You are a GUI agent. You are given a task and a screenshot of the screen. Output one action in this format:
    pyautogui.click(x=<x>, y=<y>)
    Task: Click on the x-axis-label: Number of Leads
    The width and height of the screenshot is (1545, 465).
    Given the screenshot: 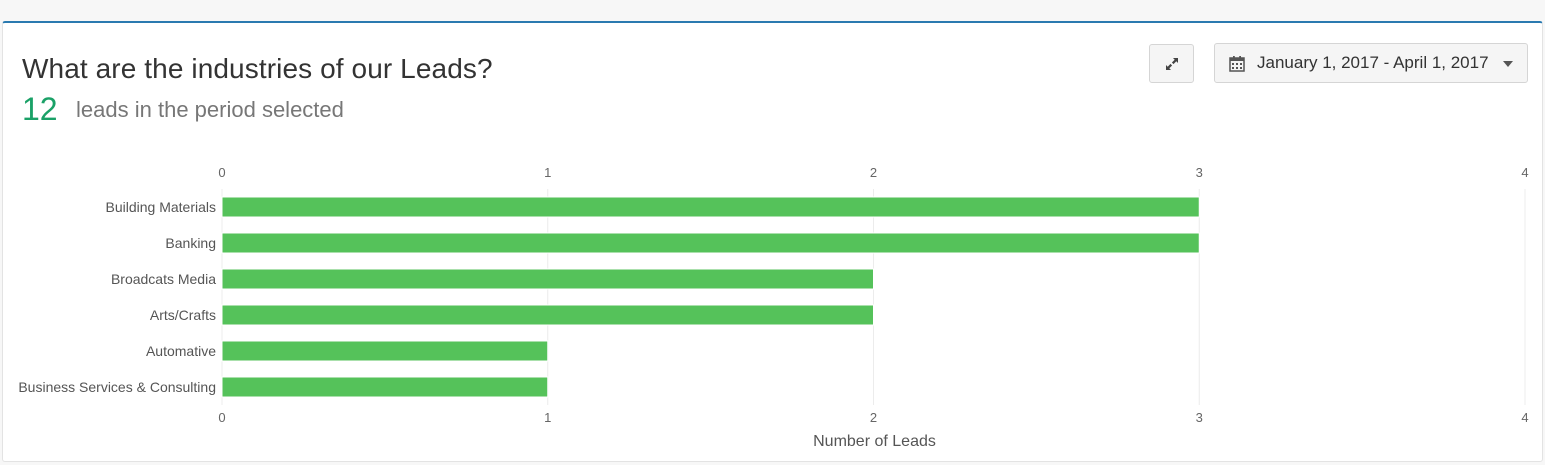 What is the action you would take?
    pyautogui.click(x=874, y=441)
    